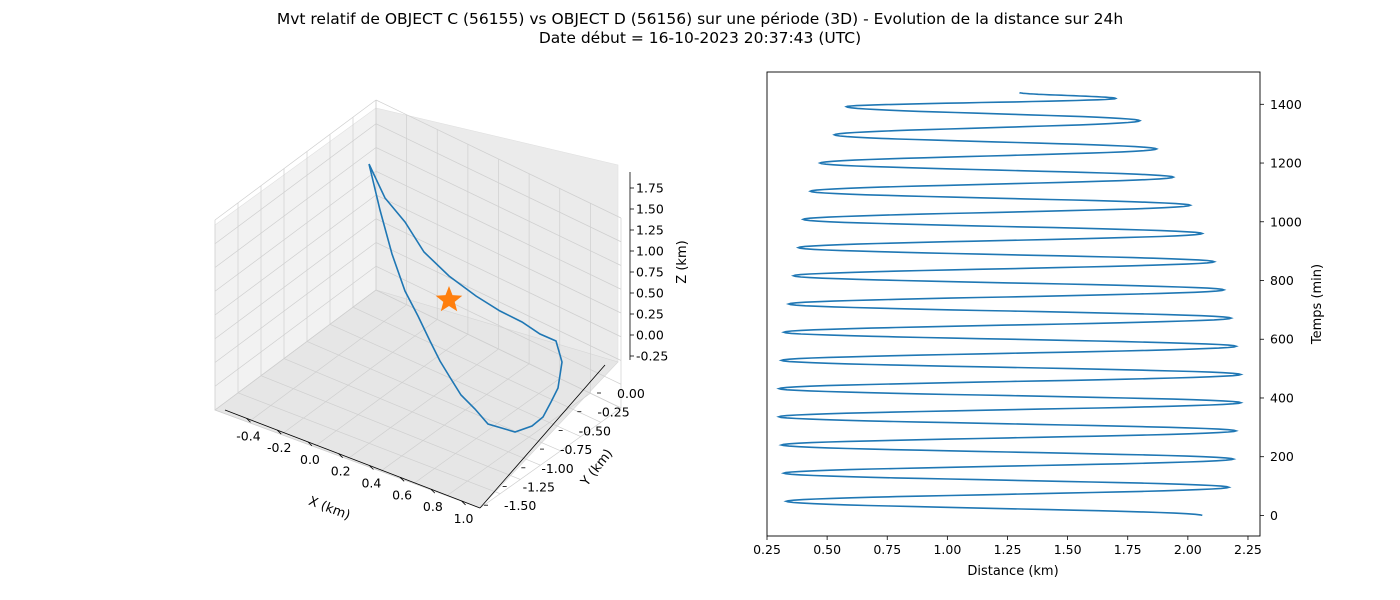  Describe the element at coordinates (433, 506) in the screenshot. I see `x-tick-label: 0.8` at that location.